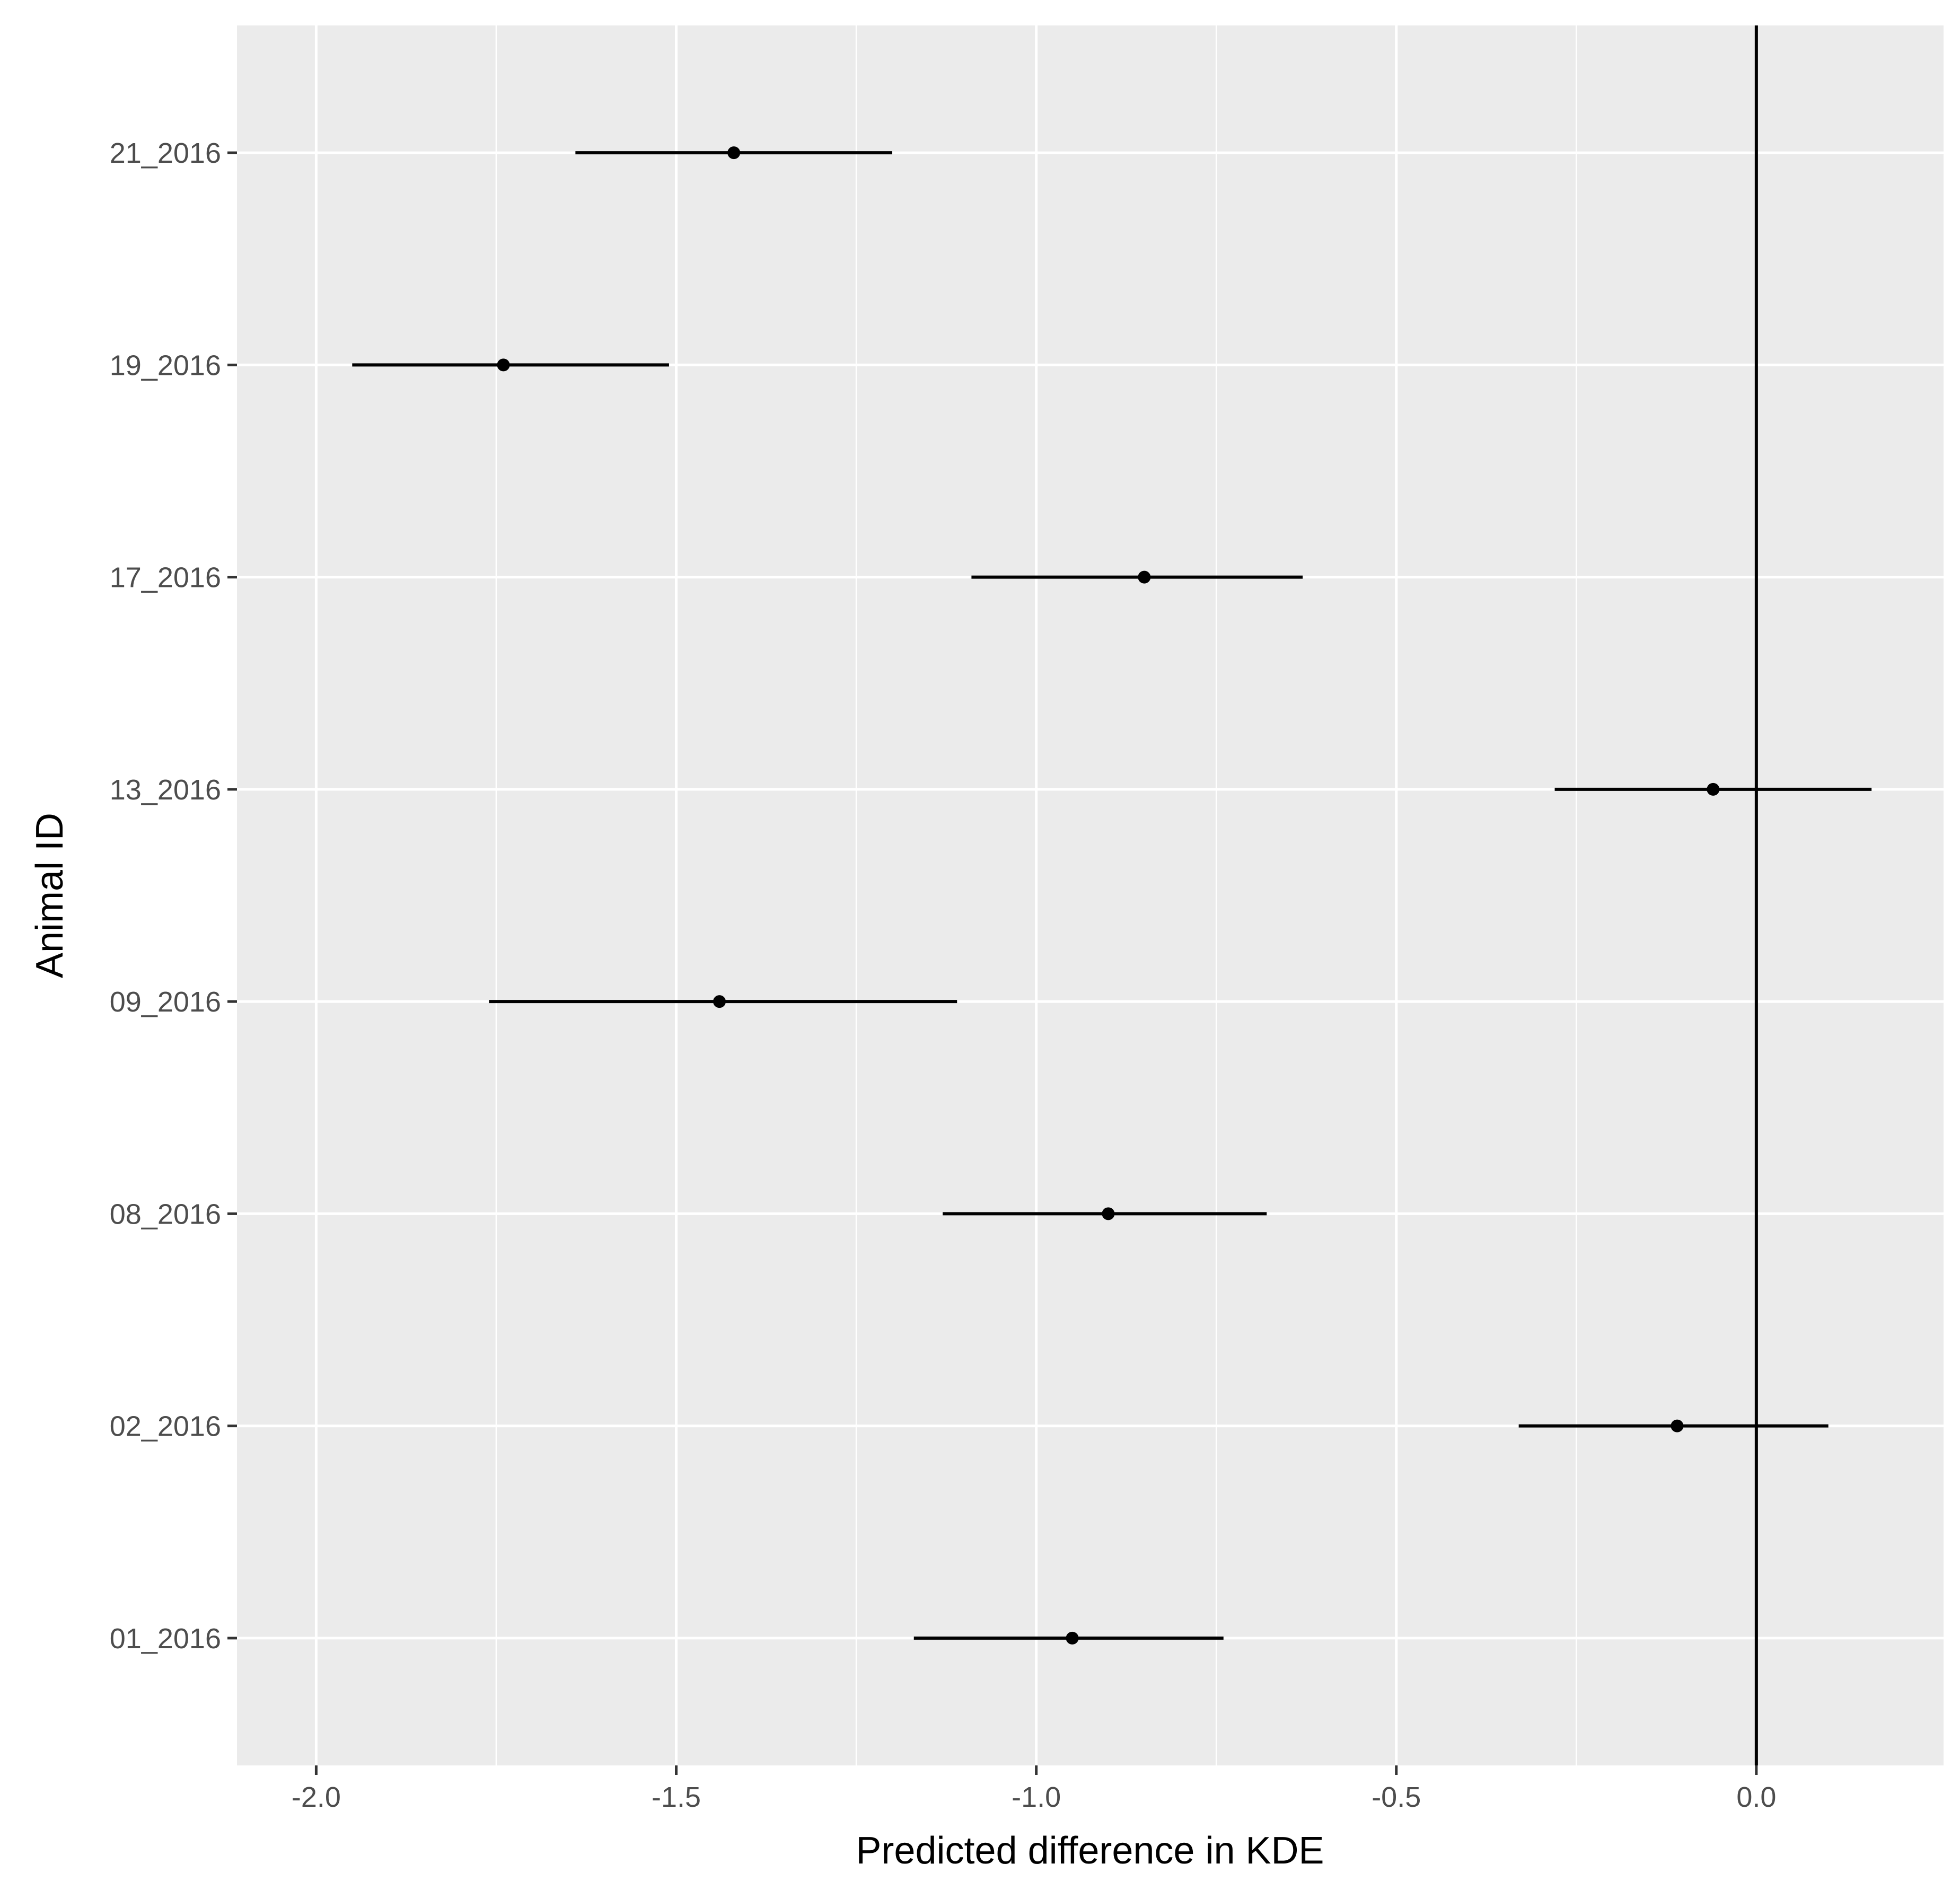 This screenshot has width=1960, height=1890. What do you see at coordinates (1036, 1797) in the screenshot?
I see `x-tick-label: -1.0` at bounding box center [1036, 1797].